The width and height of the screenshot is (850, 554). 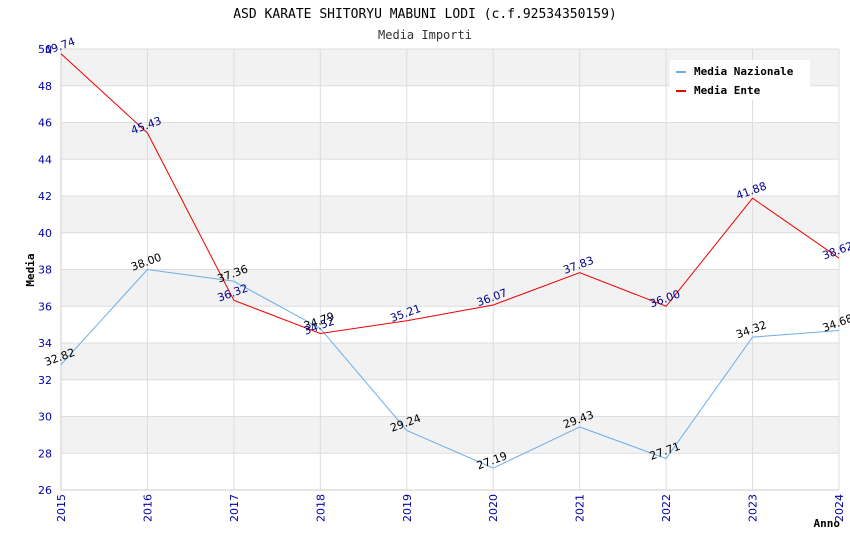 I want to click on legend: Media Nazionale Media Ente, so click(x=740, y=80).